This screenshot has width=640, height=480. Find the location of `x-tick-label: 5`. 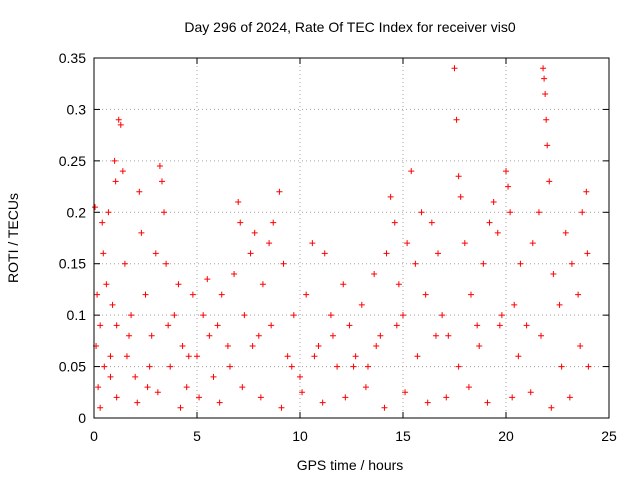

x-tick-label: 5 is located at coordinates (197, 436).